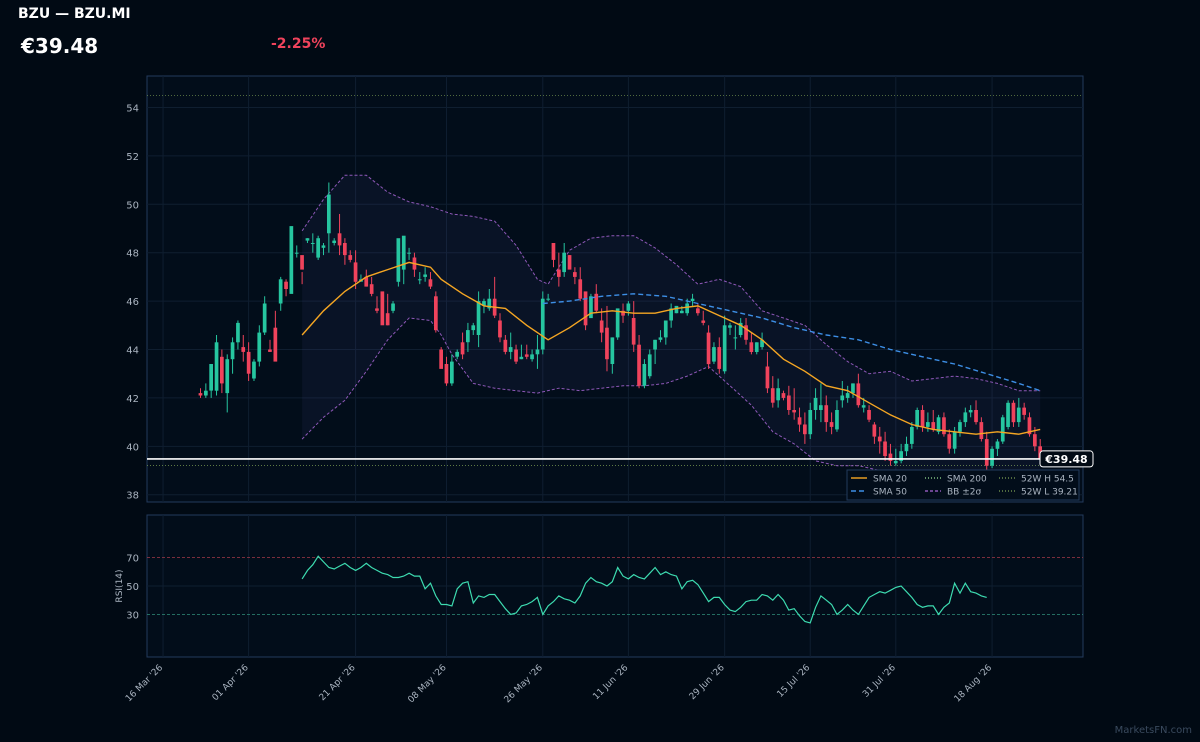 The width and height of the screenshot is (1200, 742). What do you see at coordinates (707, 682) in the screenshot?
I see `date-tick-label: 29 Jun '26` at bounding box center [707, 682].